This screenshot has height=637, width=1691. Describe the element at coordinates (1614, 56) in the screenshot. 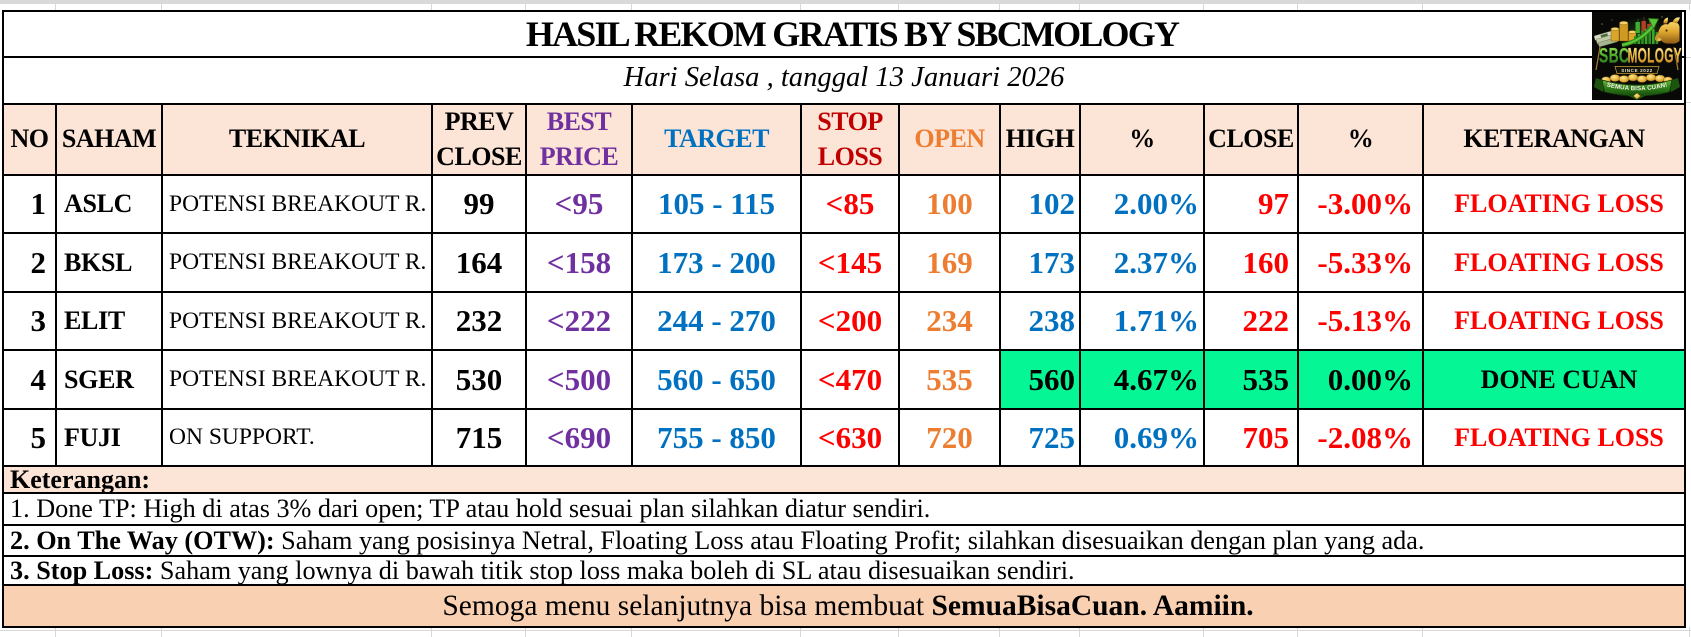

I see `svg-text: SBC` at that location.